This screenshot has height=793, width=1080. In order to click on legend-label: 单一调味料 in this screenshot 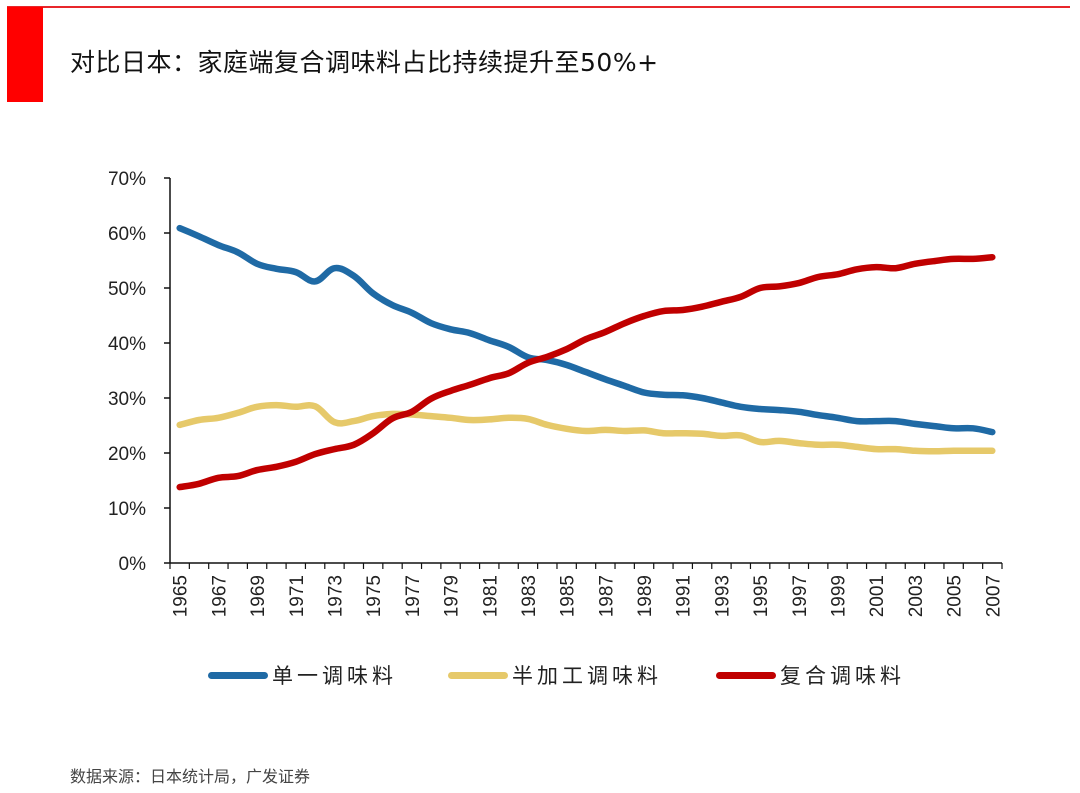, I will do `click(334, 676)`.